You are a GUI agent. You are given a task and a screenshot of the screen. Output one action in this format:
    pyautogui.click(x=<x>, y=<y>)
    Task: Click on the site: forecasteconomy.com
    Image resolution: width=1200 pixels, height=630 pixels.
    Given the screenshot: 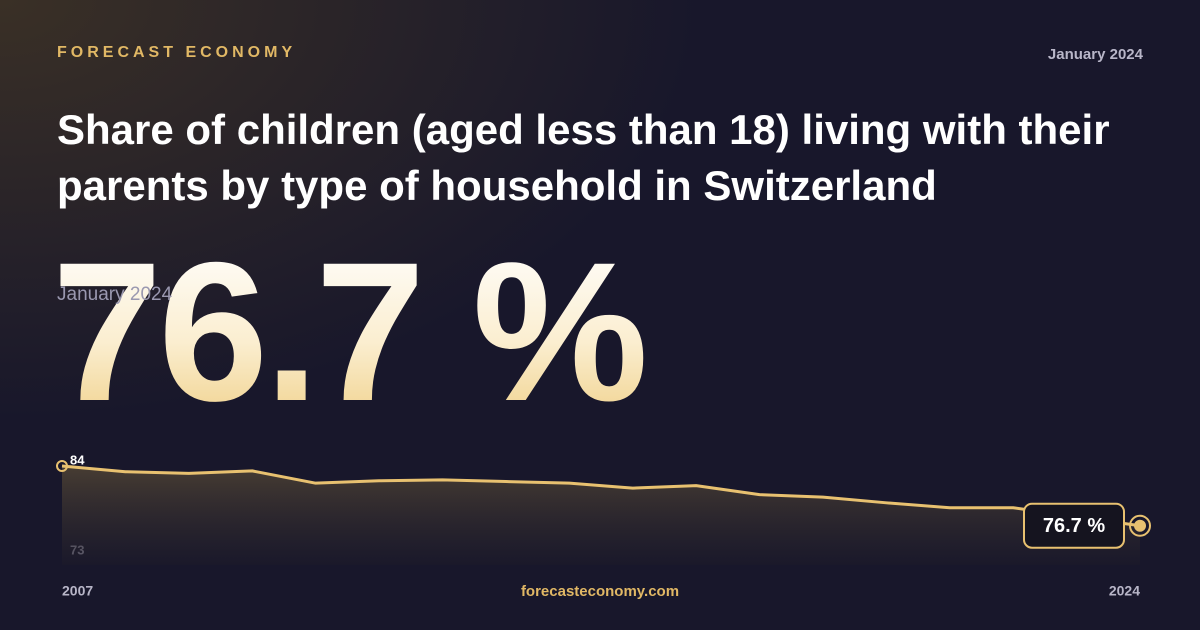 What is the action you would take?
    pyautogui.click(x=600, y=591)
    